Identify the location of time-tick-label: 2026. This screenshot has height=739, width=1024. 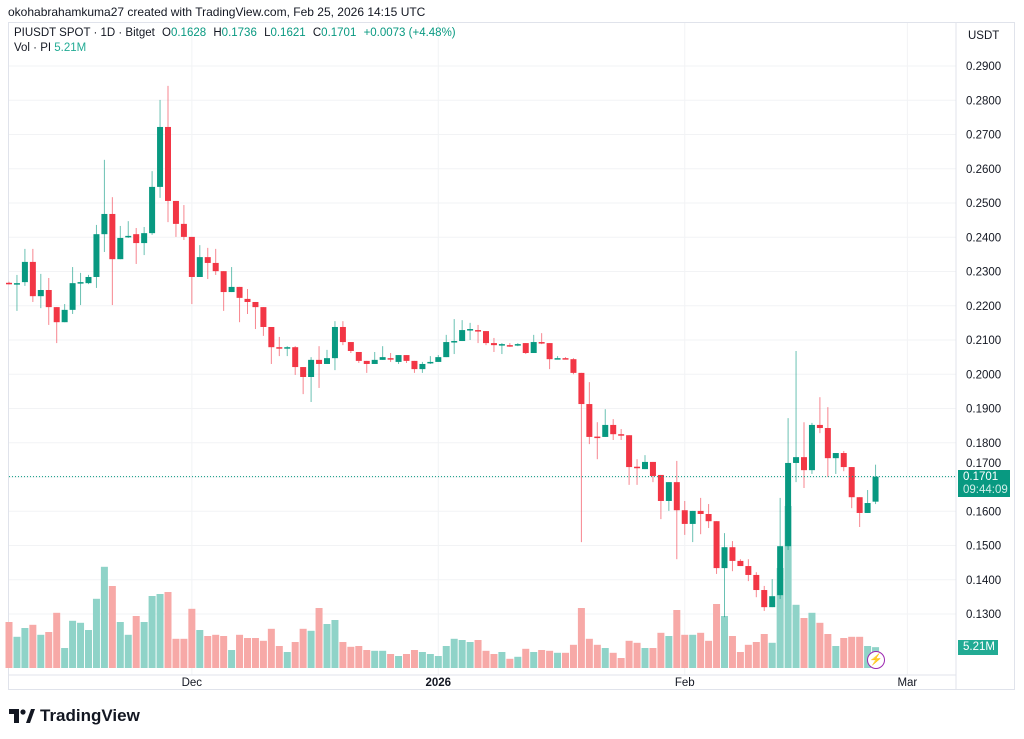
(439, 683).